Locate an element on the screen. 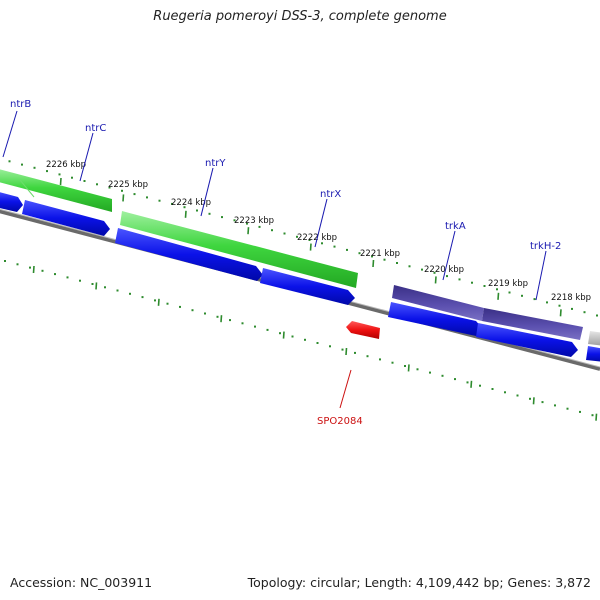  ruler-tick-label: 2224 kbp is located at coordinates (191, 203).